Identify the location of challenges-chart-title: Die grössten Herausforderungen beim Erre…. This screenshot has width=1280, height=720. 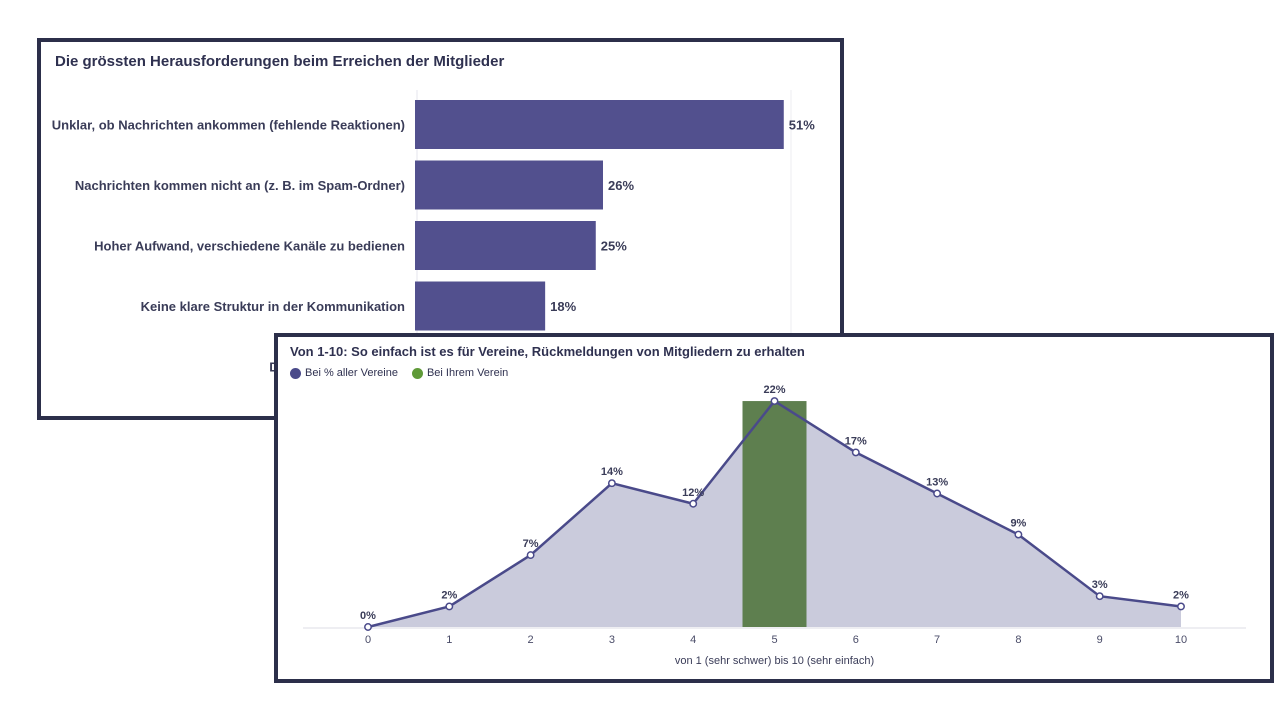
(280, 61).